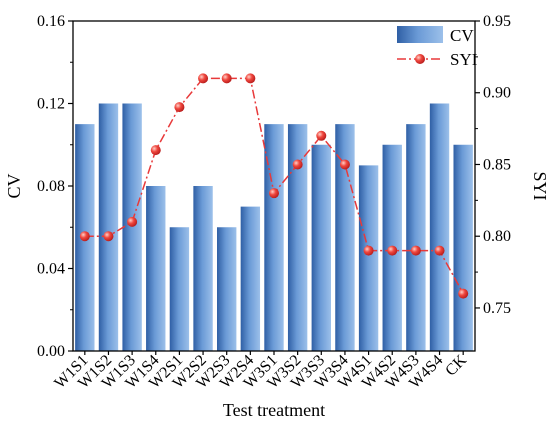  What do you see at coordinates (439, 250) in the screenshot?
I see `point-SYI-W4S4` at bounding box center [439, 250].